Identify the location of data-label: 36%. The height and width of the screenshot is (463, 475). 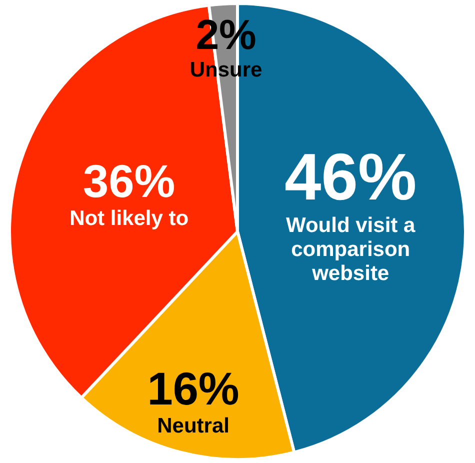
(129, 180).